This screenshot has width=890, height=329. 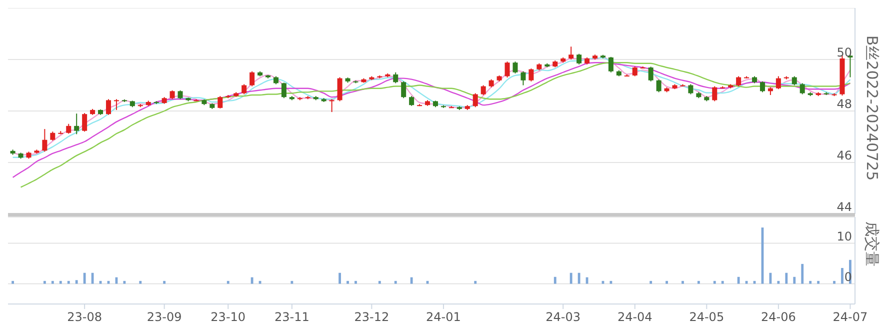 I want to click on y-tick-label: 44, so click(x=844, y=207).